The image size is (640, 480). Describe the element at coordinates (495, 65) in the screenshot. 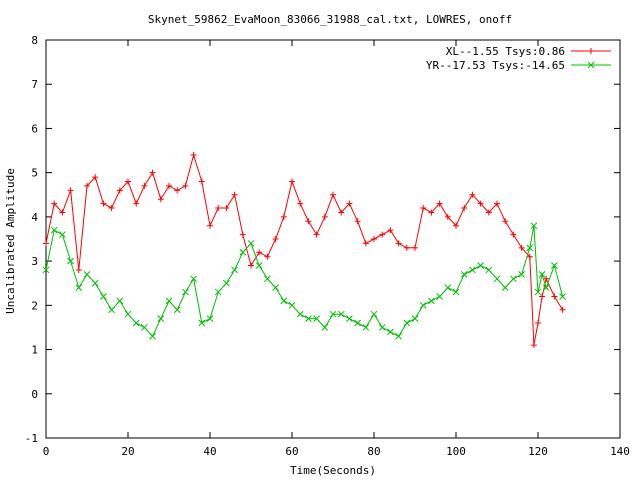

I see `legend-label: YR--17.53 Tsys:-14.65` at that location.